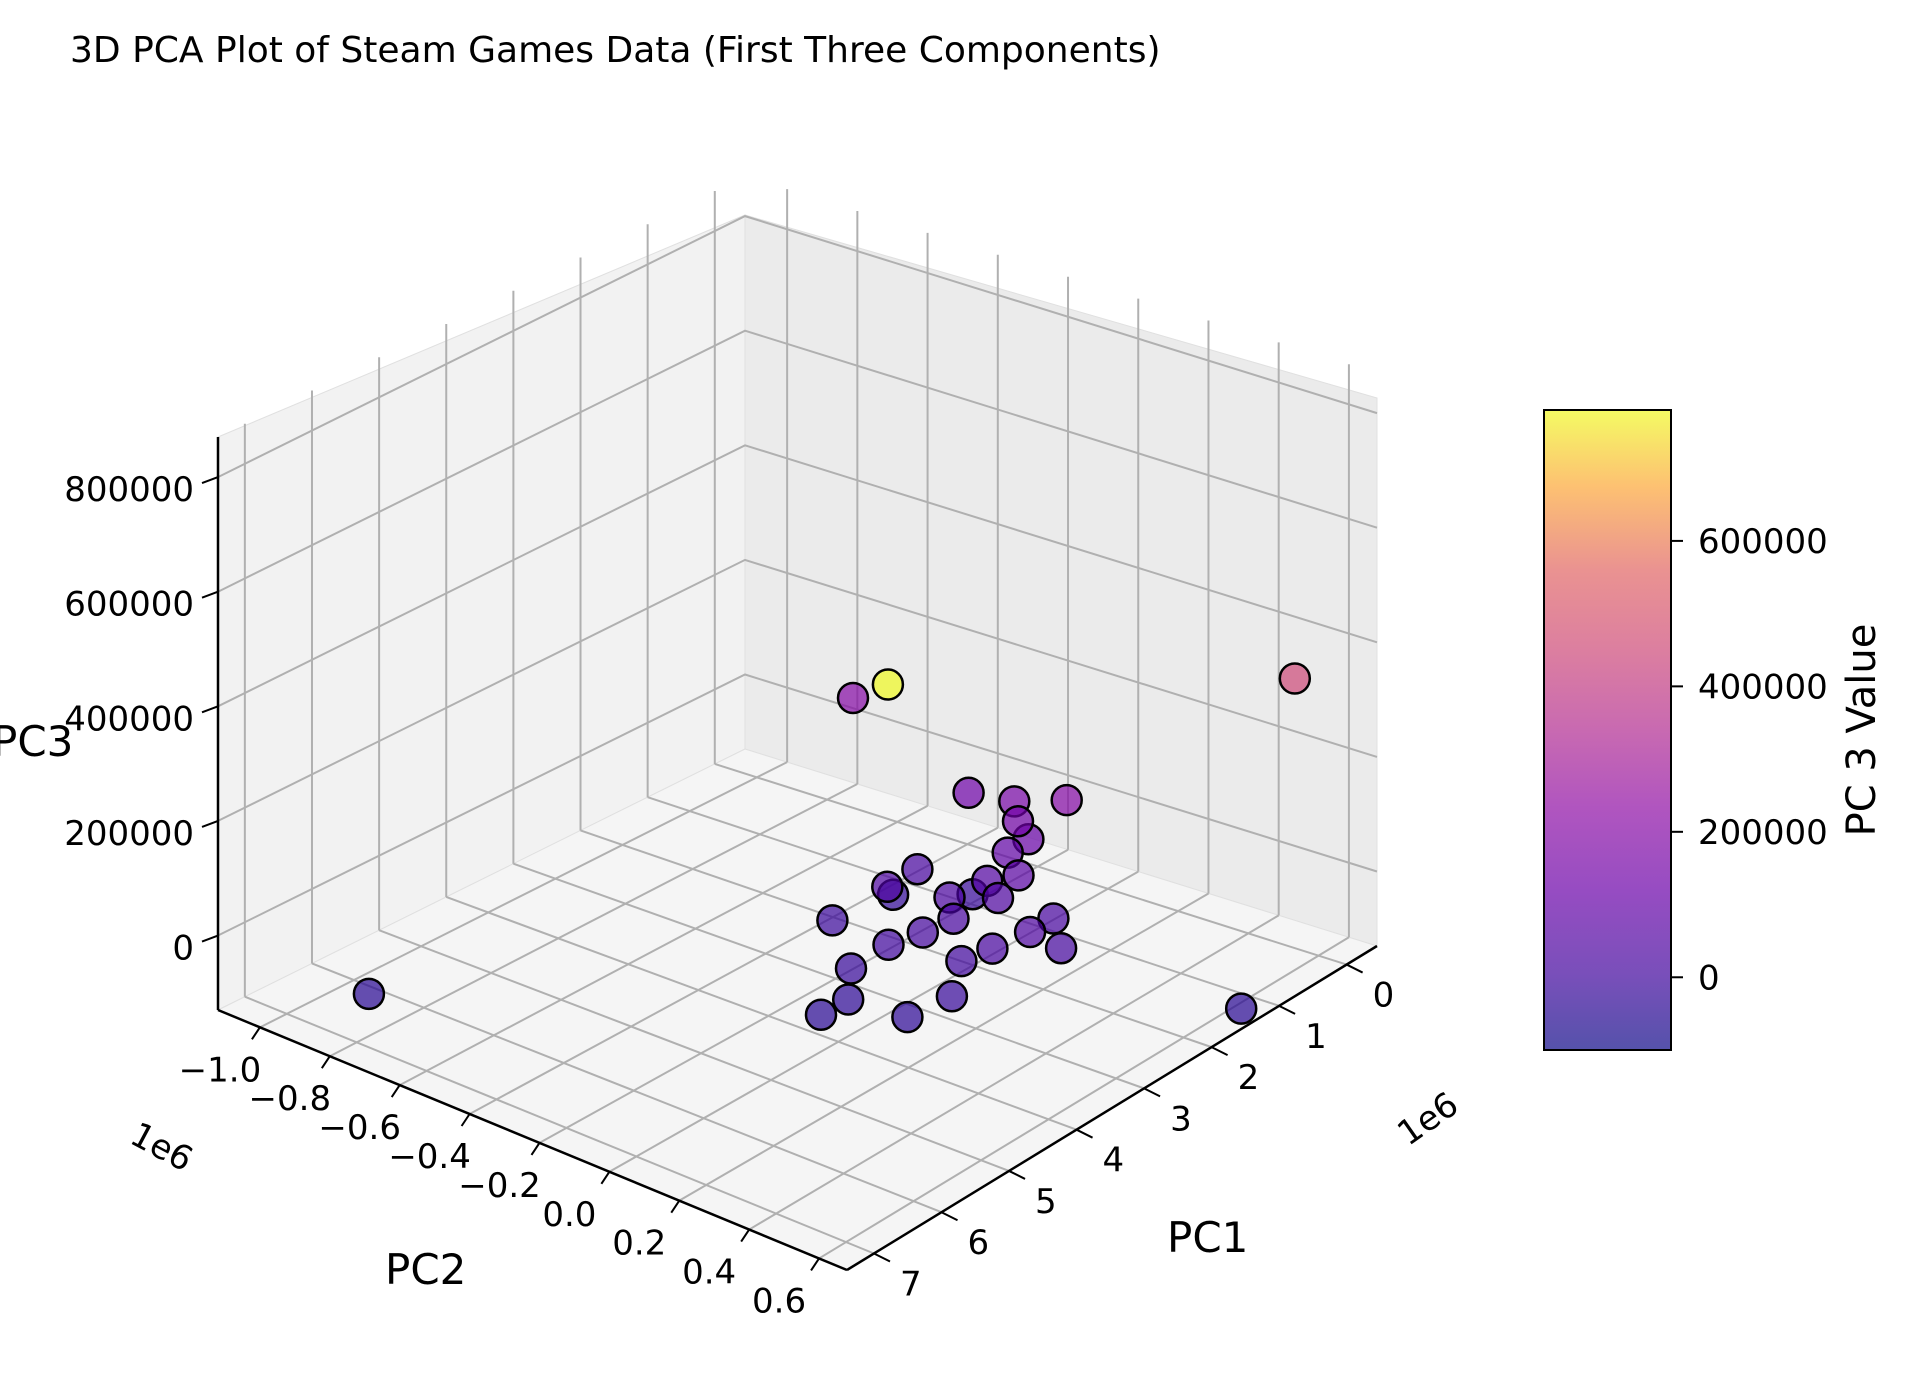  I want to click on pc3-tick-label: 800000, so click(129, 490).